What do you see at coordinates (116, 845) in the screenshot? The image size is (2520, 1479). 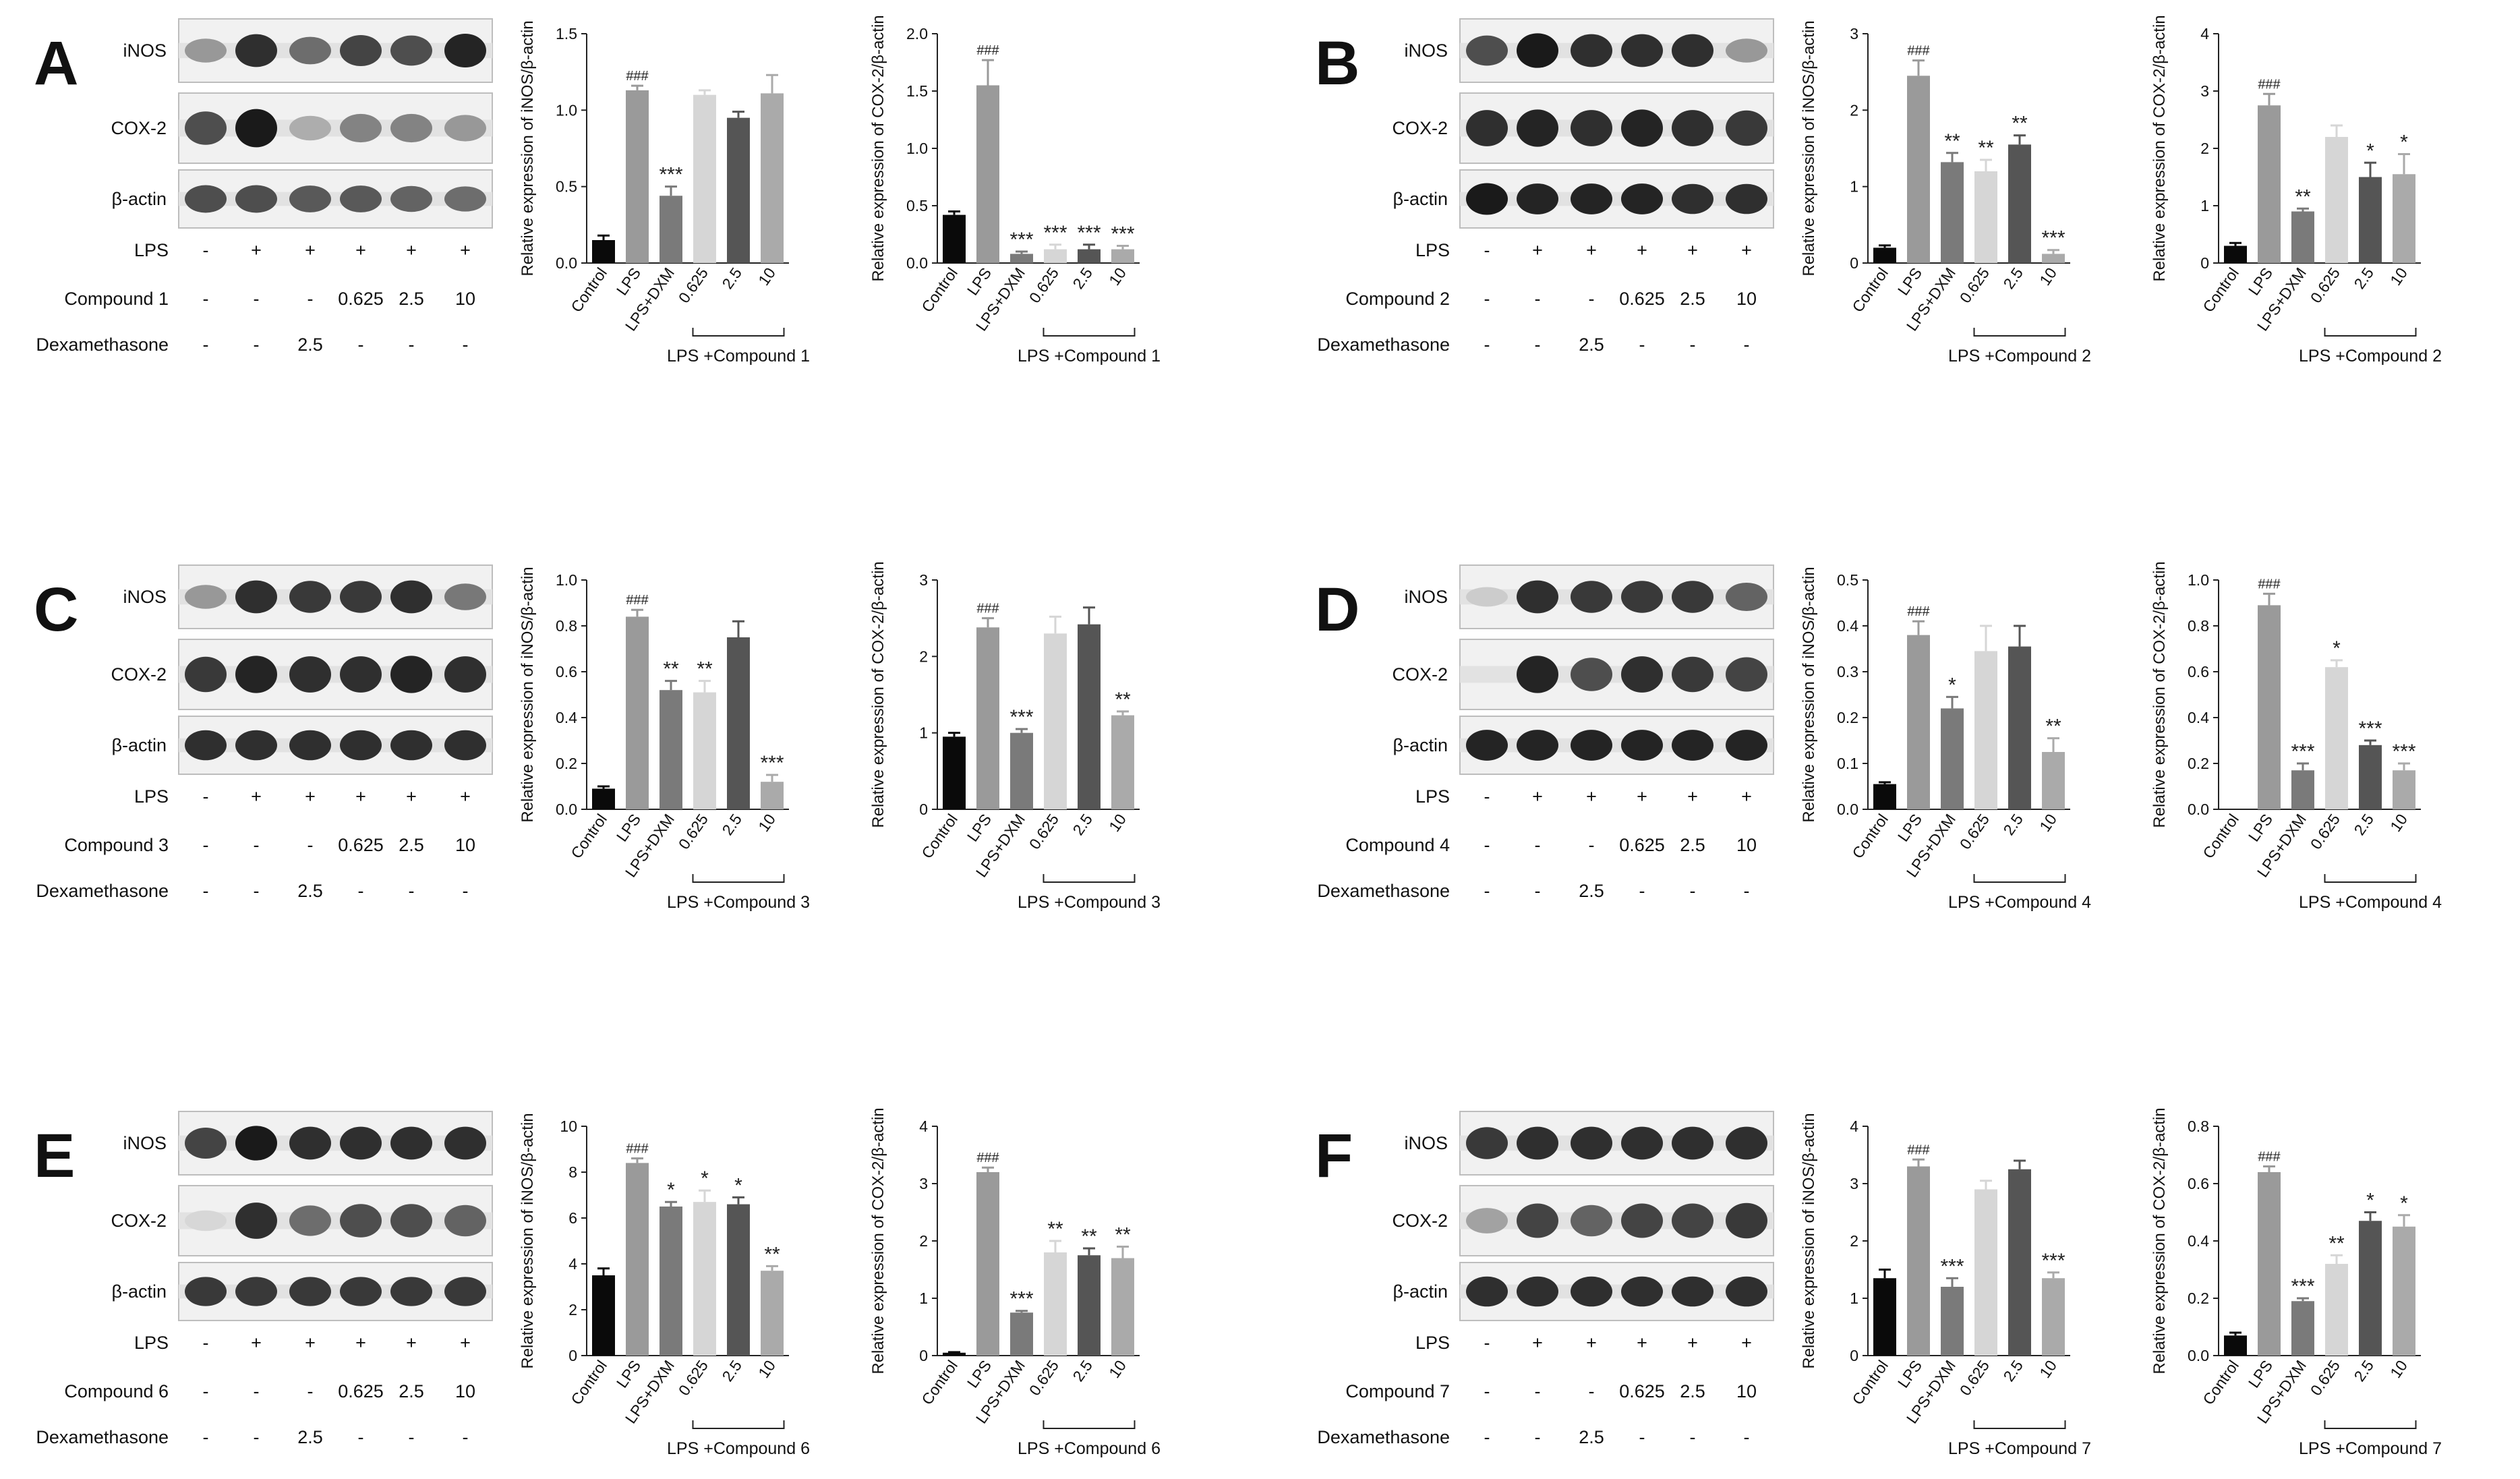 I see `treatment-row-label: Compound 3` at bounding box center [116, 845].